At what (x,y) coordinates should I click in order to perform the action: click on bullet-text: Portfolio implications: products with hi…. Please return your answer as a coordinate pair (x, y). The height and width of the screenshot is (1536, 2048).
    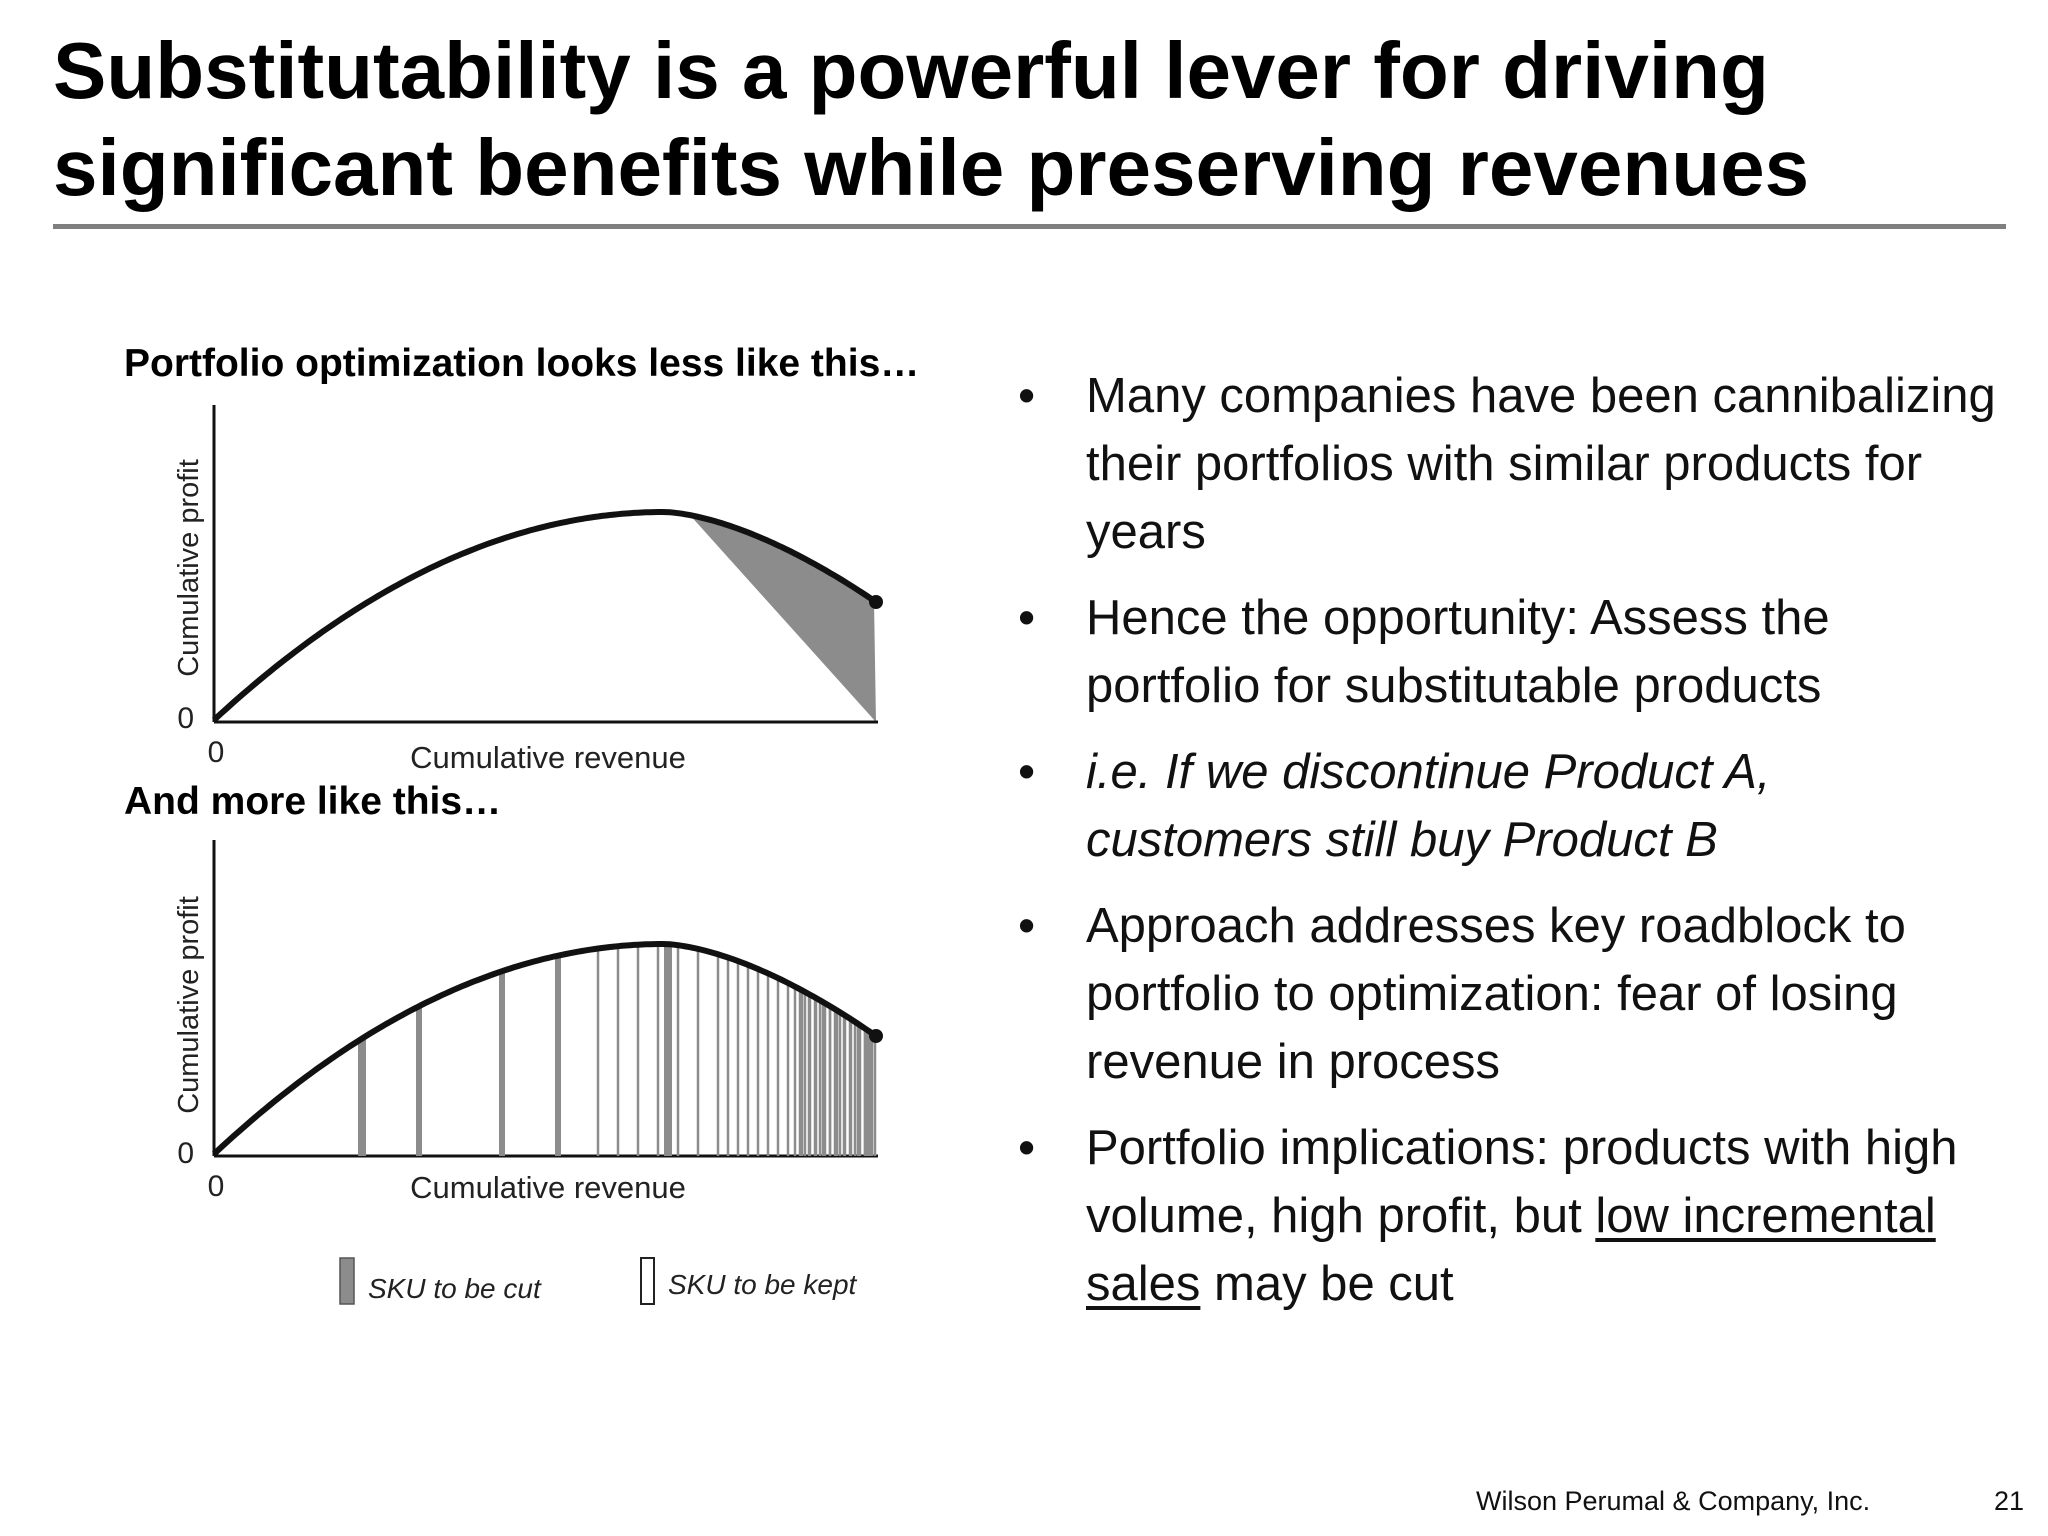
    Looking at the image, I should click on (1522, 1182).